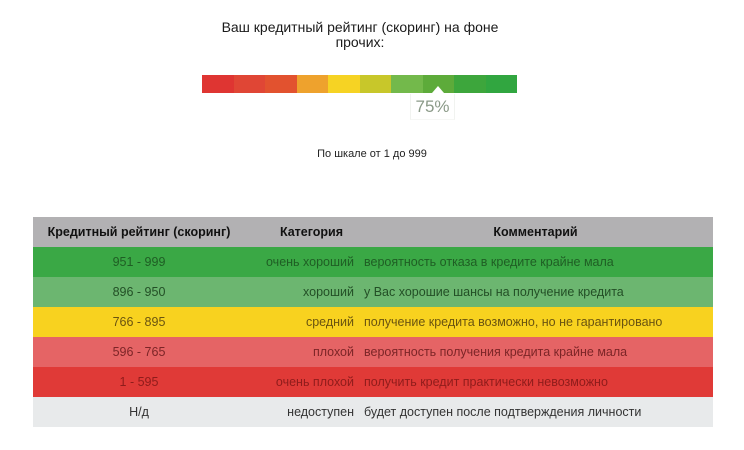 This screenshot has width=744, height=450. Describe the element at coordinates (494, 292) in the screenshot. I see `comment-cell: у Вас хорошие шансы на получение кредита` at that location.